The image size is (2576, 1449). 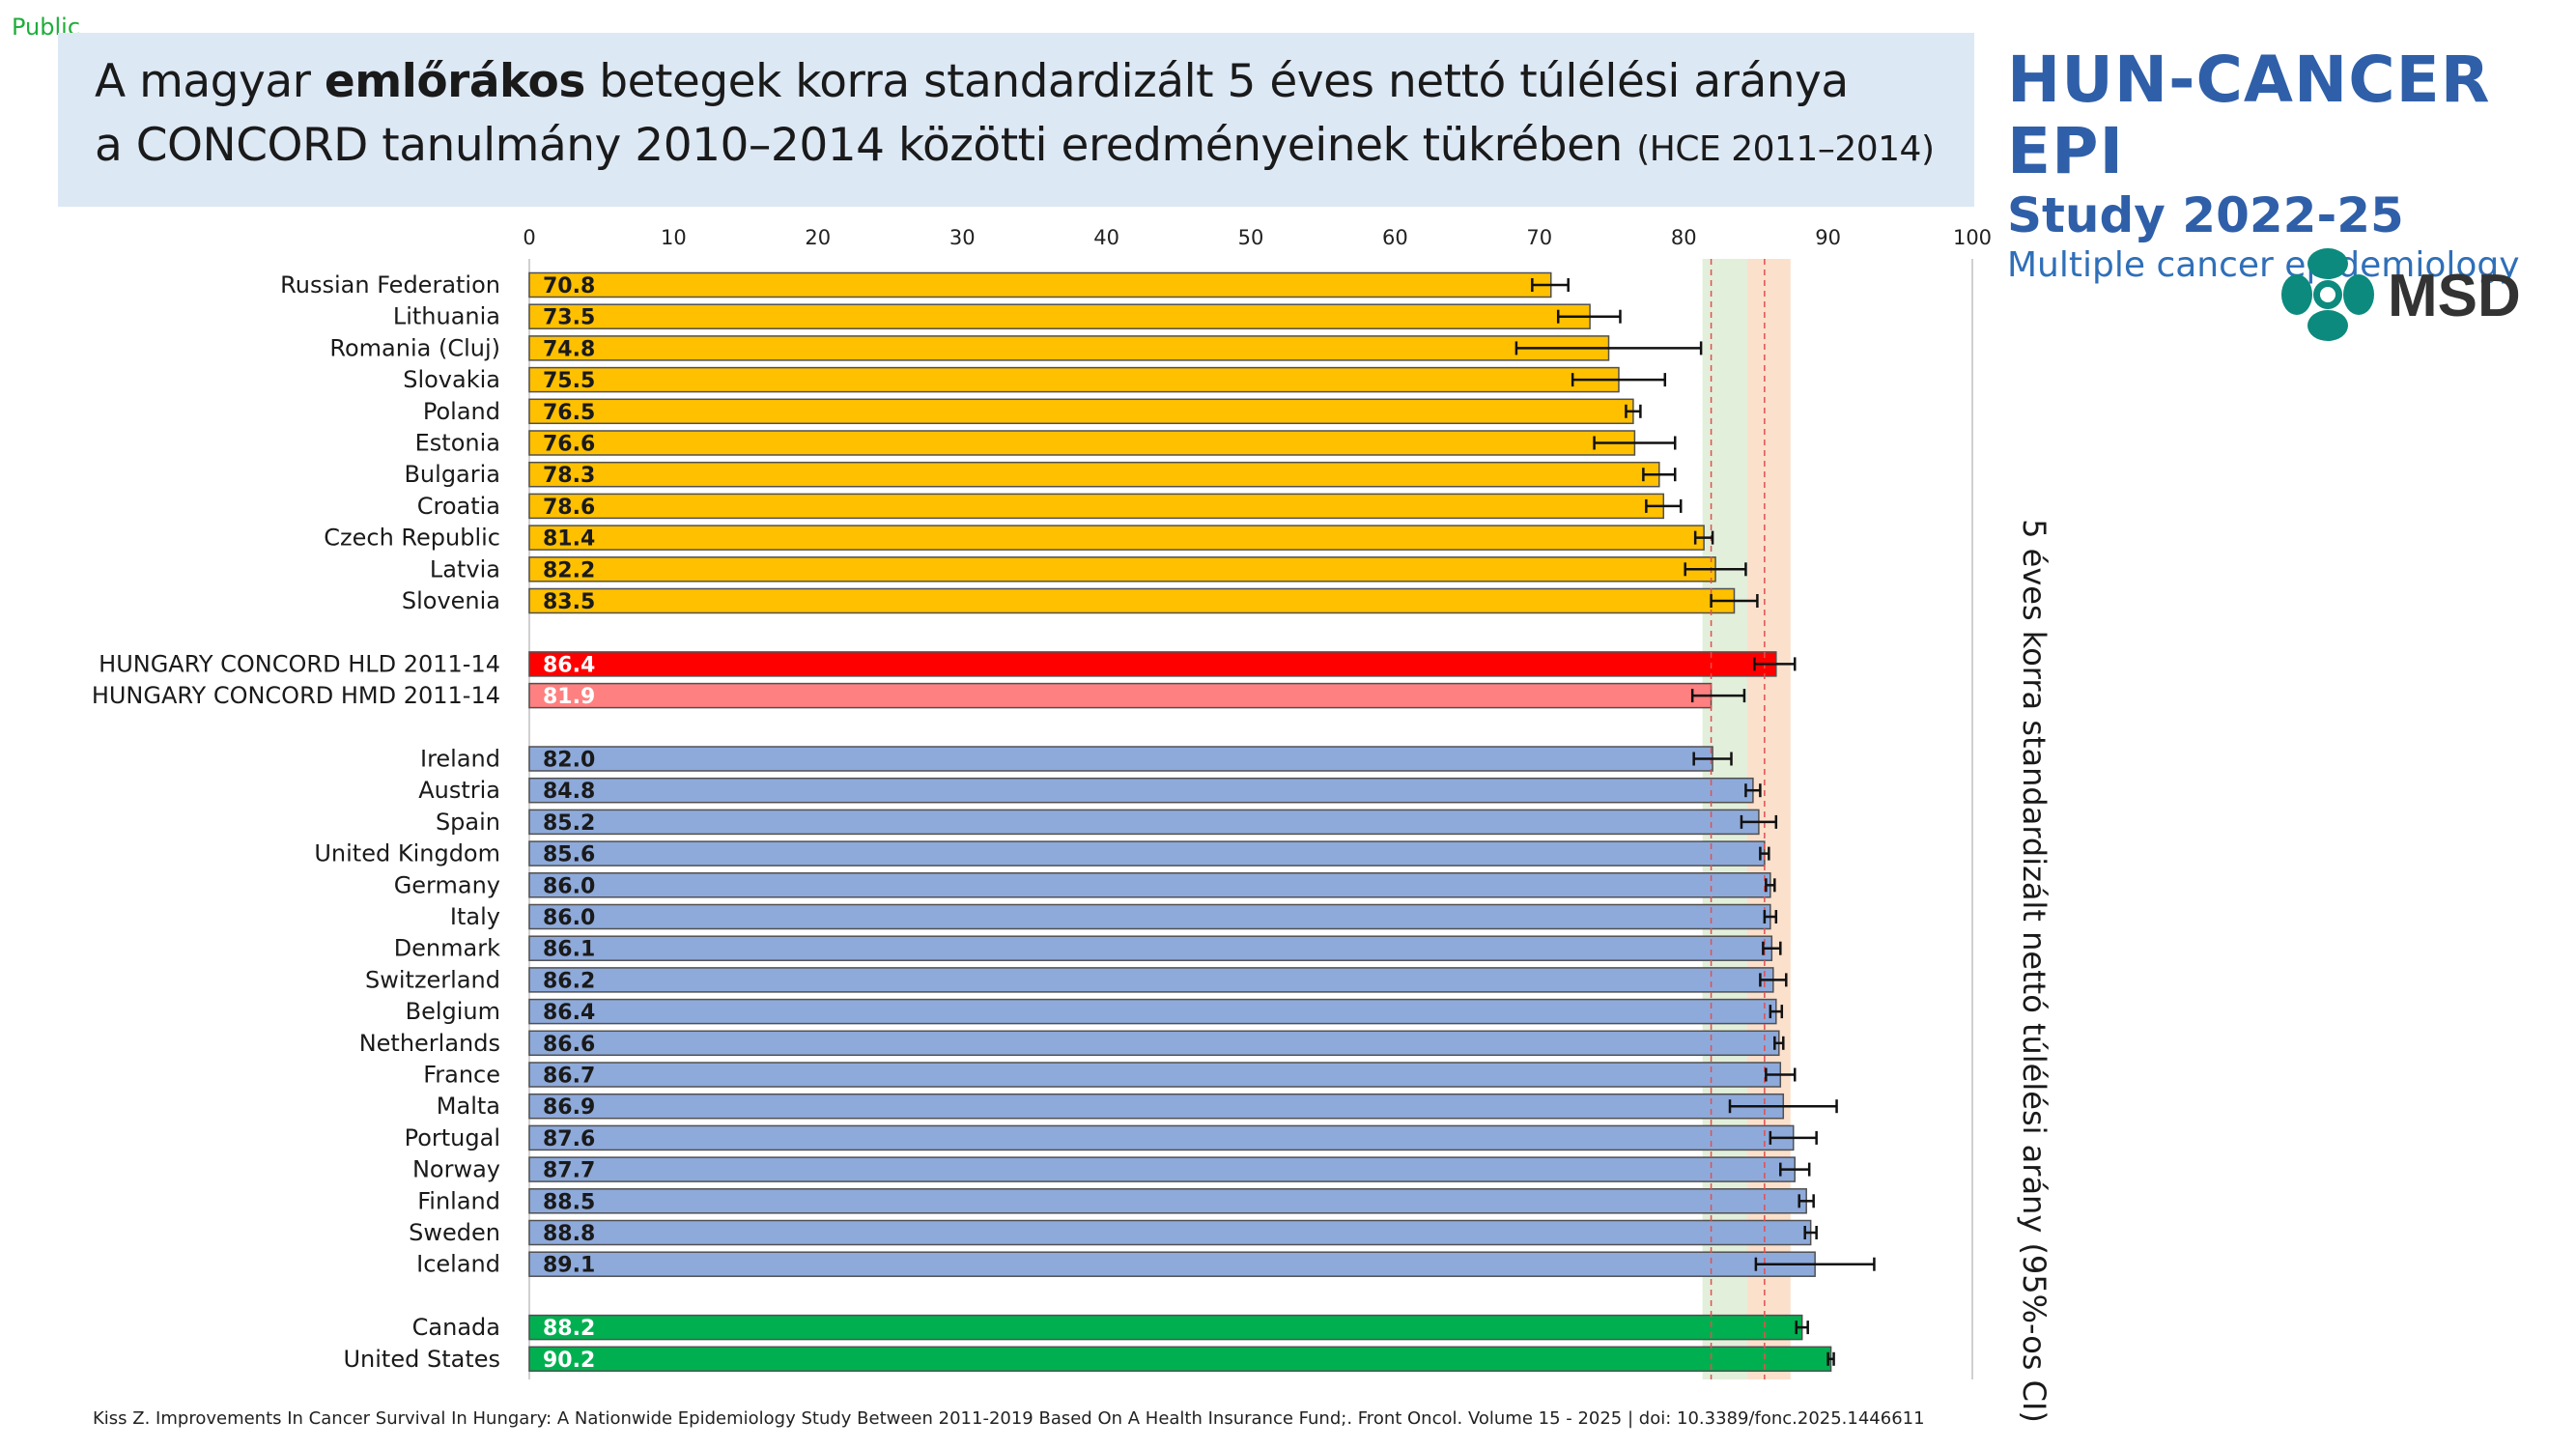 I want to click on category-label: Denmark, so click(x=447, y=948).